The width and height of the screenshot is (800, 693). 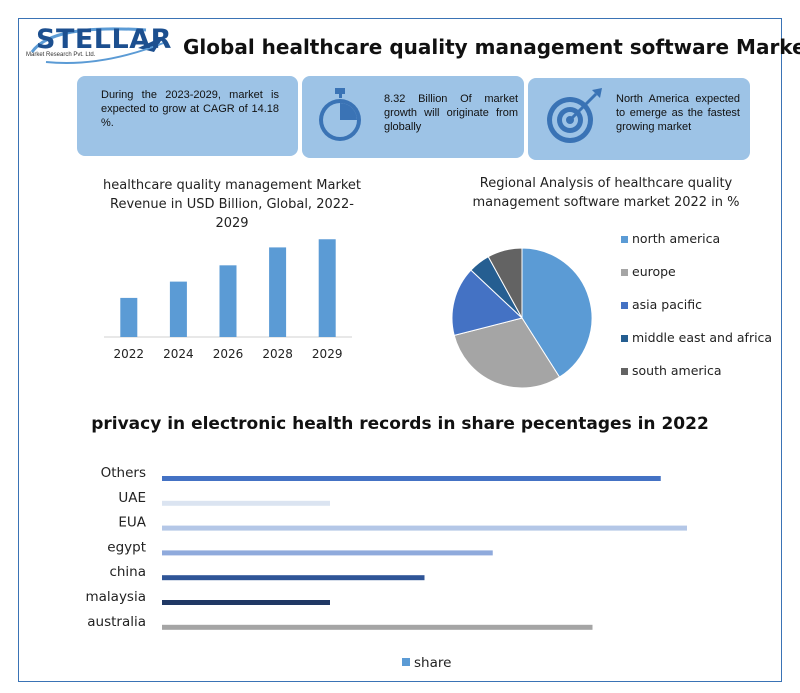 What do you see at coordinates (377, 627) in the screenshot?
I see `hbar-australia` at bounding box center [377, 627].